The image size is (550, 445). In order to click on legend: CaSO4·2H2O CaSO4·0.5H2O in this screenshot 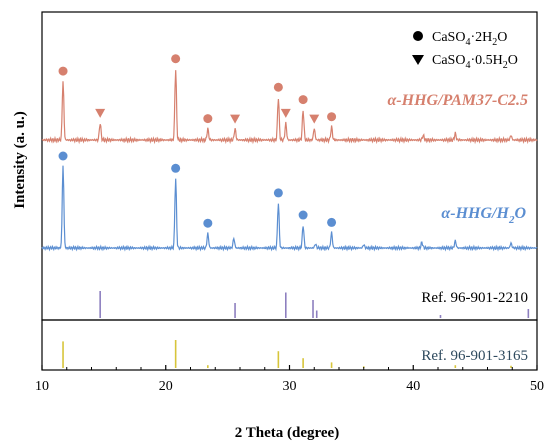, I will do `click(465, 50)`.